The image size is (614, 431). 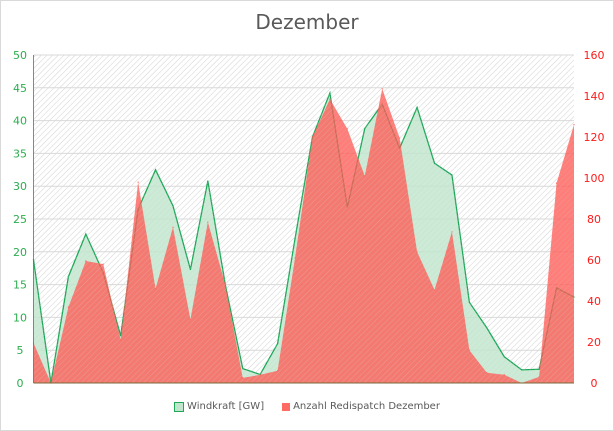 I want to click on left-axis-tick-label: 45, so click(x=20, y=88).